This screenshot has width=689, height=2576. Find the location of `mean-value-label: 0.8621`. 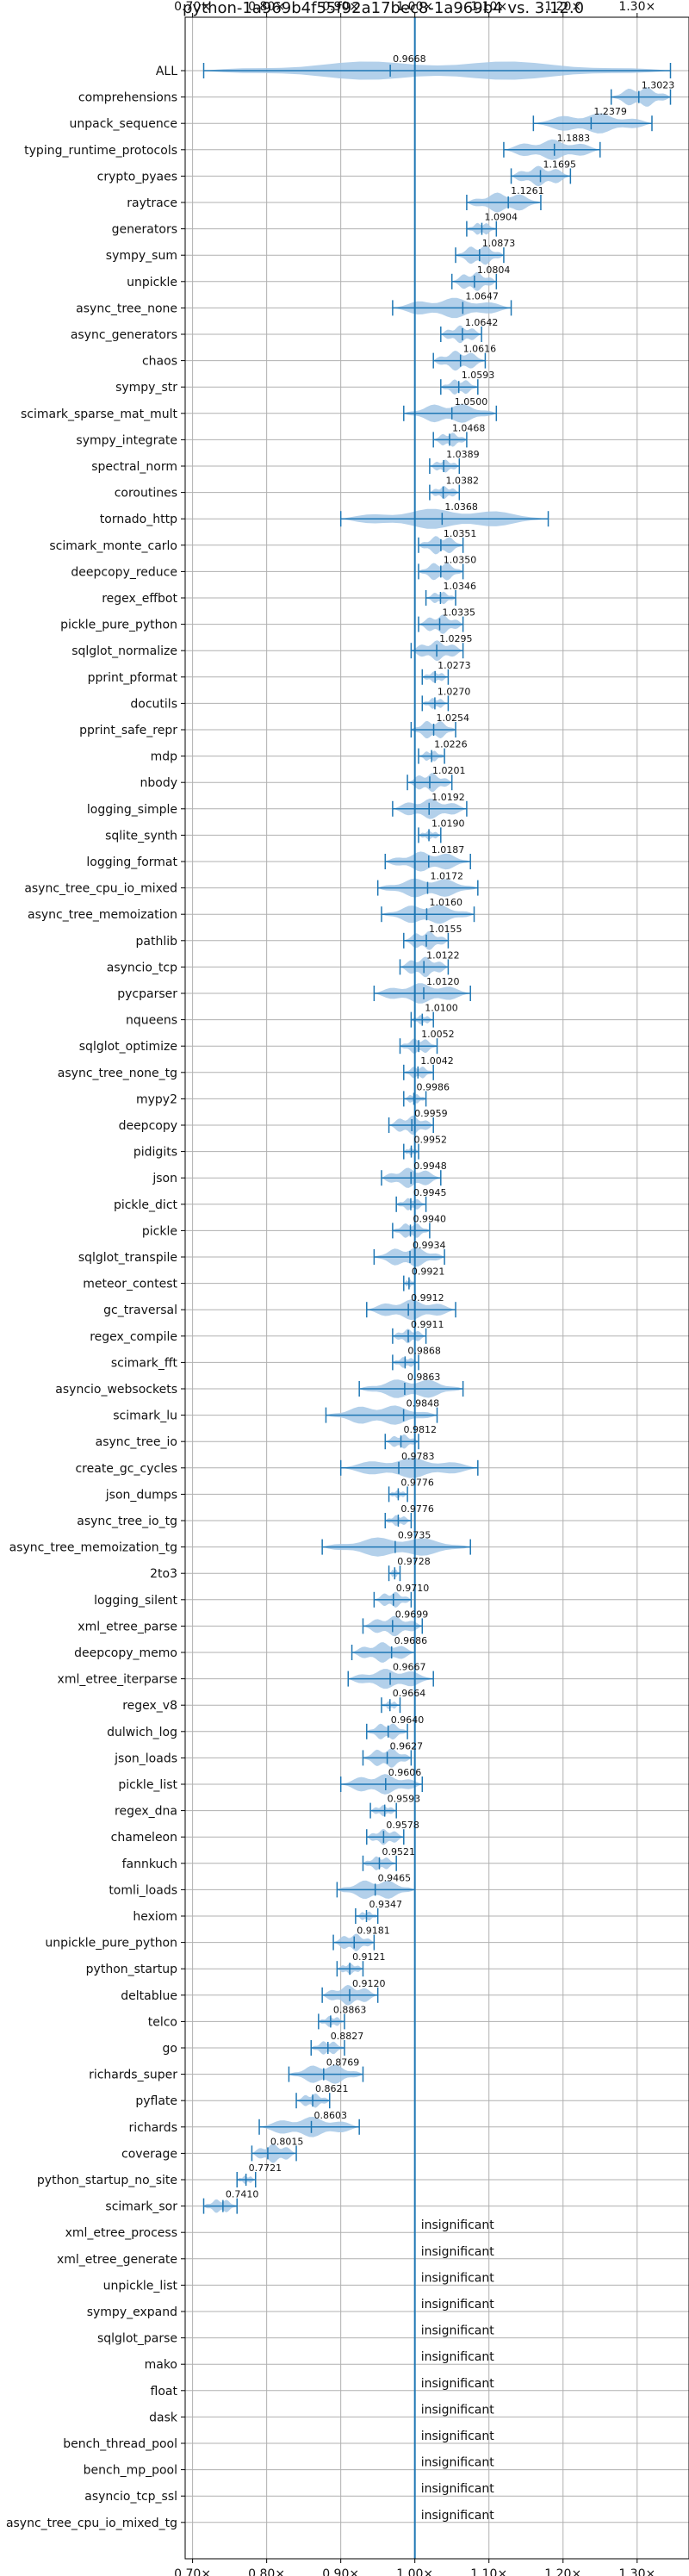

mean-value-label: 0.8621 is located at coordinates (332, 2088).